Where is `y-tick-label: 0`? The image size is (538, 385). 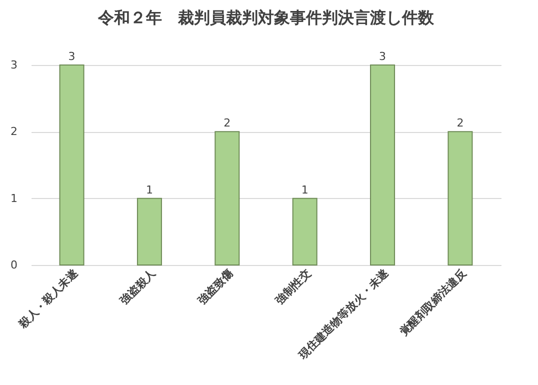
y-tick-label: 0 is located at coordinates (14, 265).